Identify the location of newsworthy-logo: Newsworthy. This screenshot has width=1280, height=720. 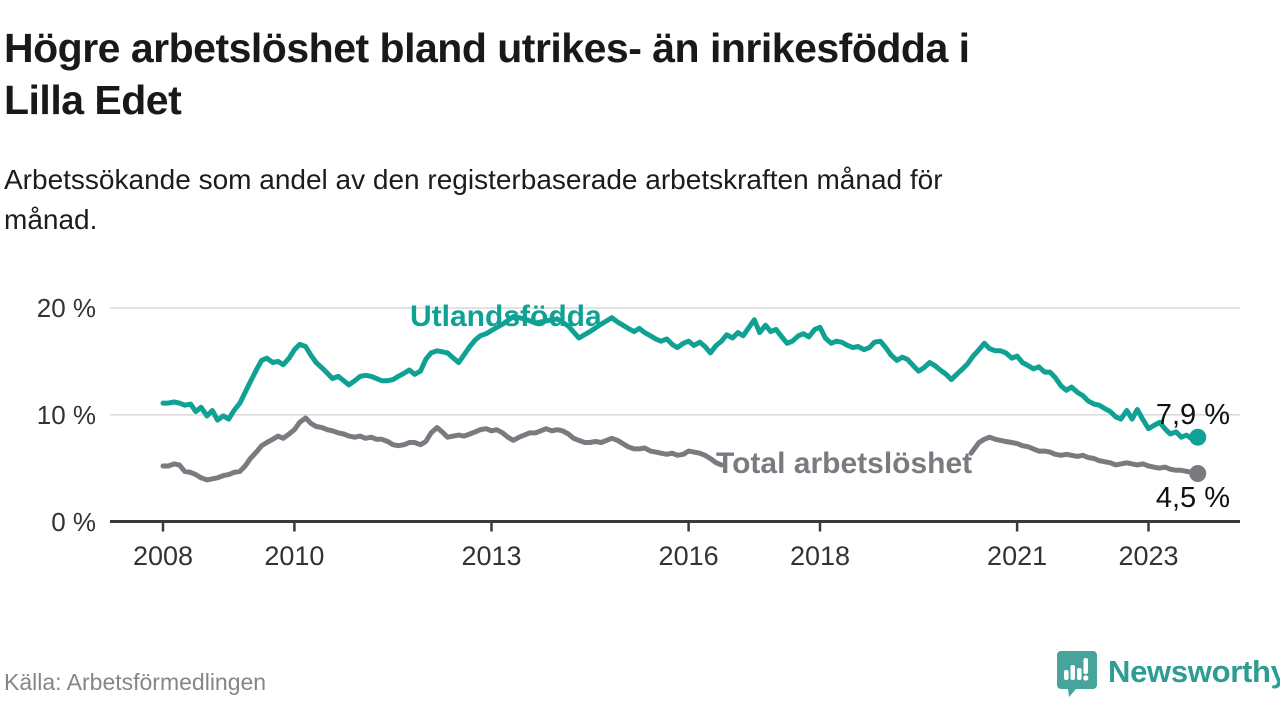
(1168, 676).